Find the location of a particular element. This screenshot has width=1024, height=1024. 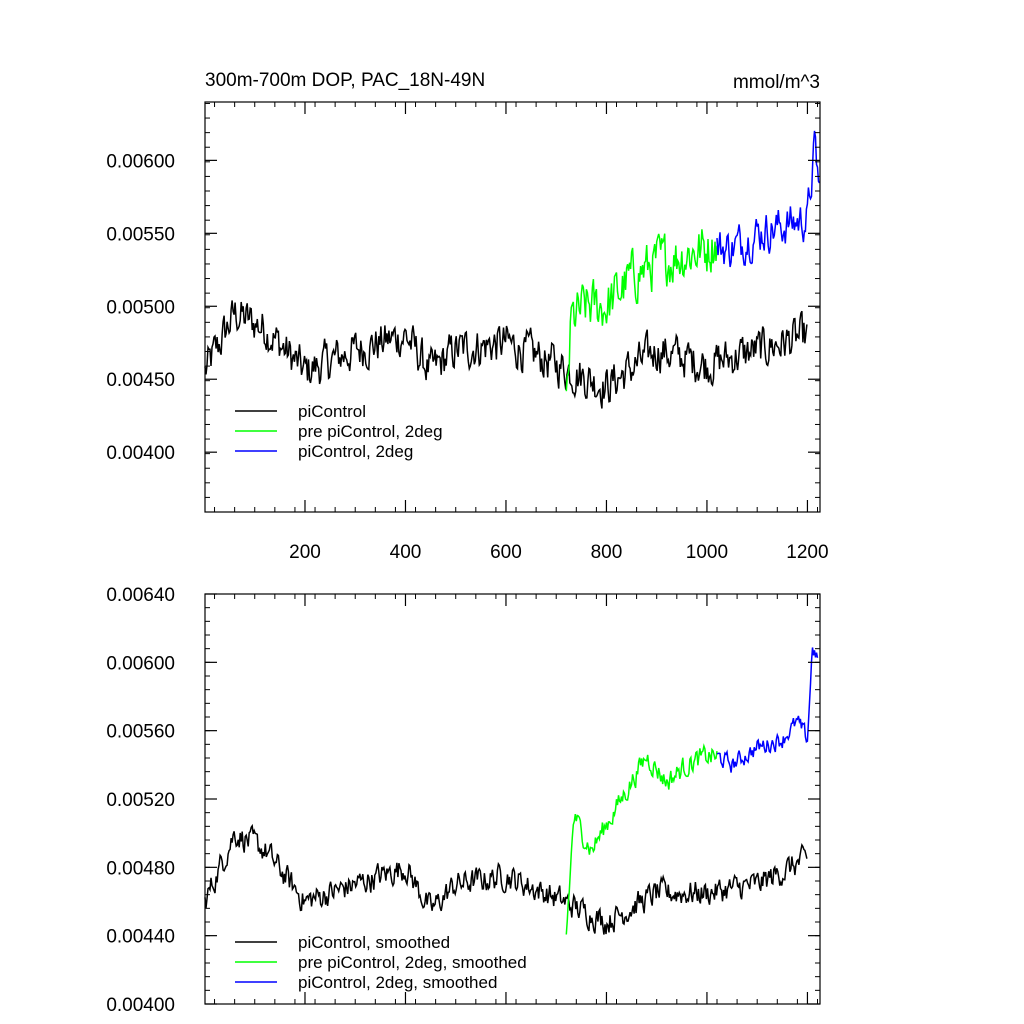

top-x-tick-label: 800 is located at coordinates (607, 552).